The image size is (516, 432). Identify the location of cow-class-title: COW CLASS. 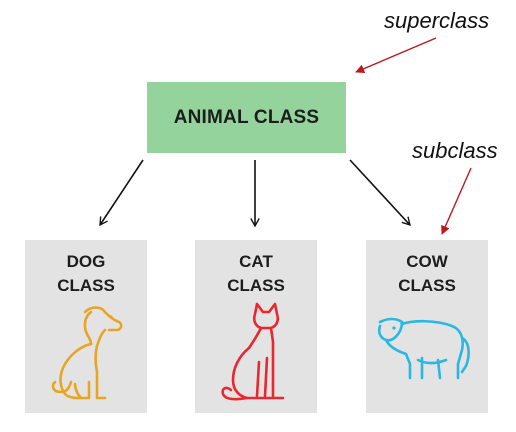
(427, 274).